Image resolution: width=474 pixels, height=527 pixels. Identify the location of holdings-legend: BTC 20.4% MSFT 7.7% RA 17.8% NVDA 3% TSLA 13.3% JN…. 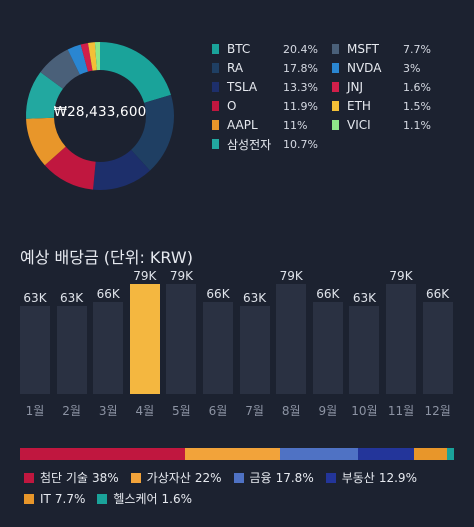
(333, 96).